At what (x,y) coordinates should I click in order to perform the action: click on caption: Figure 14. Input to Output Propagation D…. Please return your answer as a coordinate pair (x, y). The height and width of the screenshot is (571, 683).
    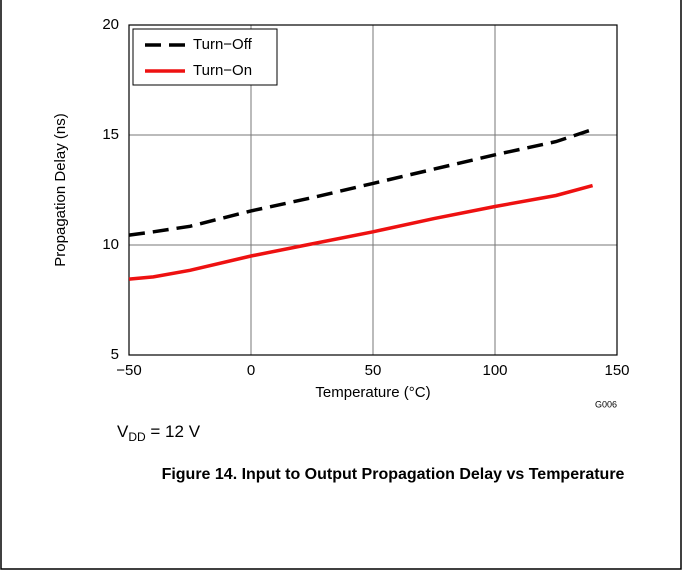
    Looking at the image, I should click on (393, 474).